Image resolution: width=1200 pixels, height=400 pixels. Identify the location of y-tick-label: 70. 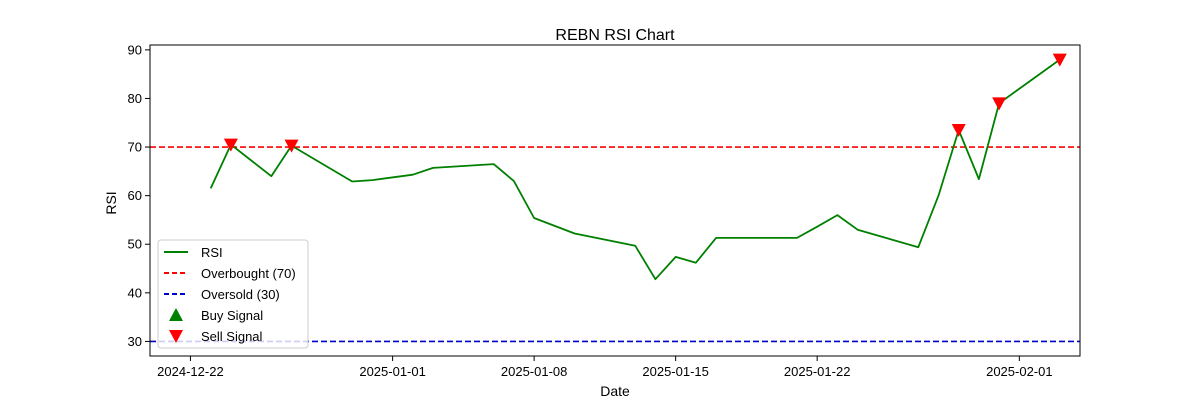
(135, 147).